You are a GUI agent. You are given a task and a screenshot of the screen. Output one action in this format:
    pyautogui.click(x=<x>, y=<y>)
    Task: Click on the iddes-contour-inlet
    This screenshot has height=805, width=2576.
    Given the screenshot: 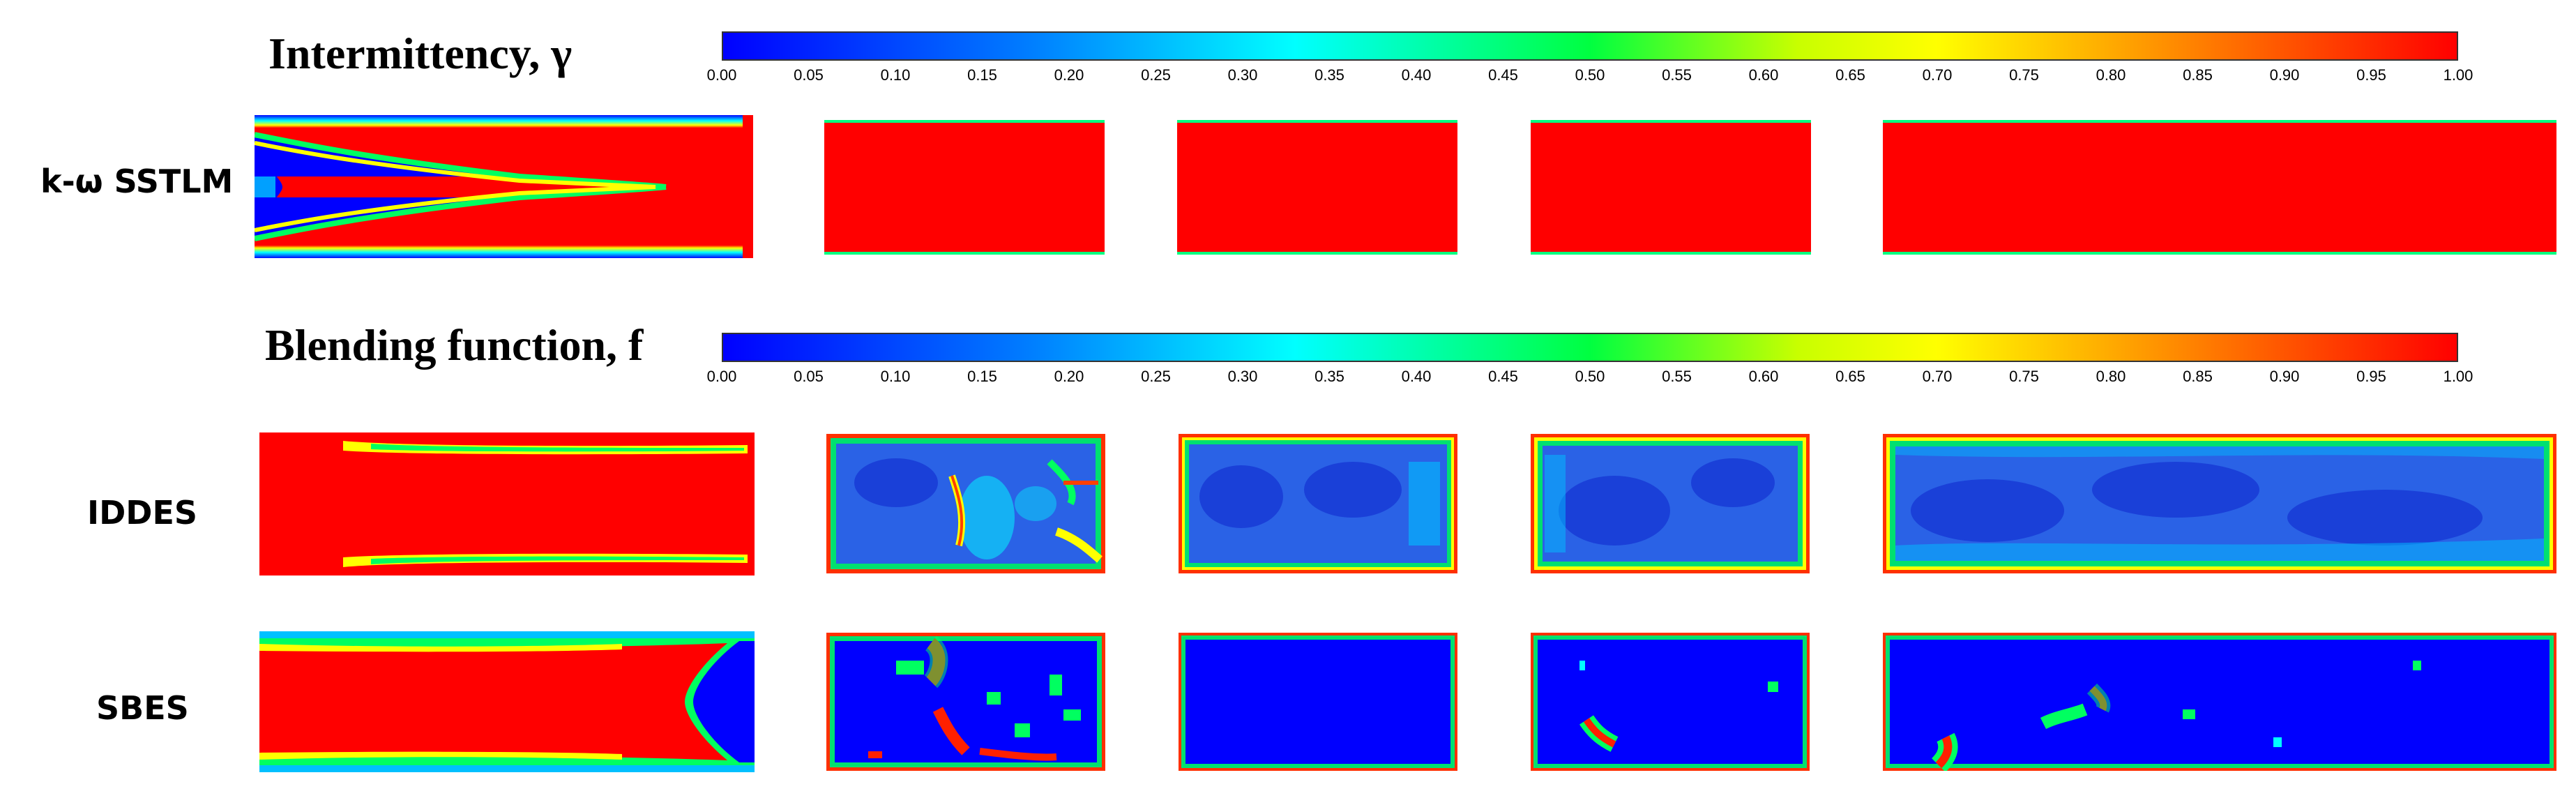 What is the action you would take?
    pyautogui.click(x=507, y=503)
    